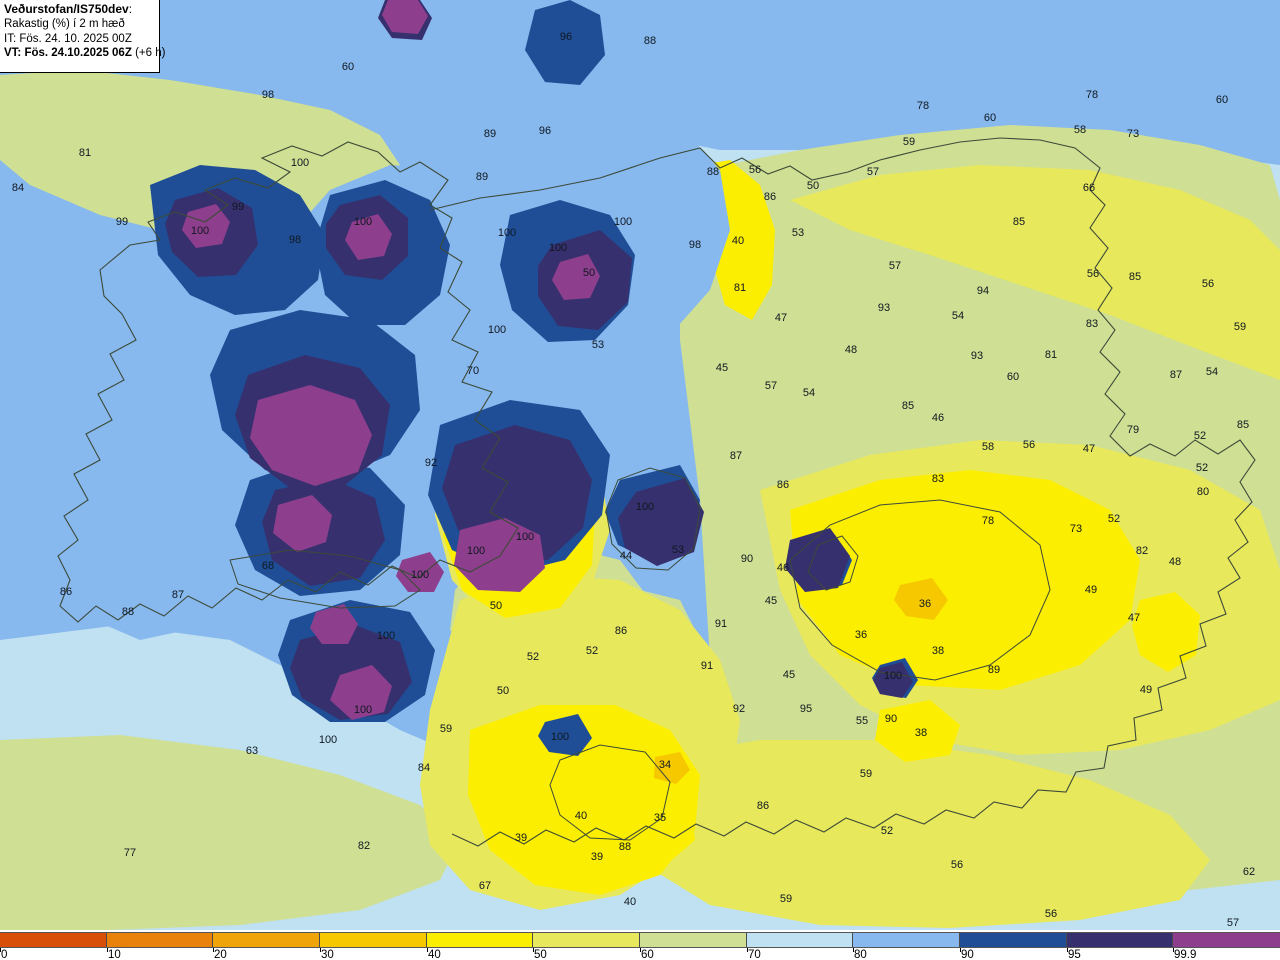  Describe the element at coordinates (653, 519) in the screenshot. I see `glacier-outline-langjokull` at that location.